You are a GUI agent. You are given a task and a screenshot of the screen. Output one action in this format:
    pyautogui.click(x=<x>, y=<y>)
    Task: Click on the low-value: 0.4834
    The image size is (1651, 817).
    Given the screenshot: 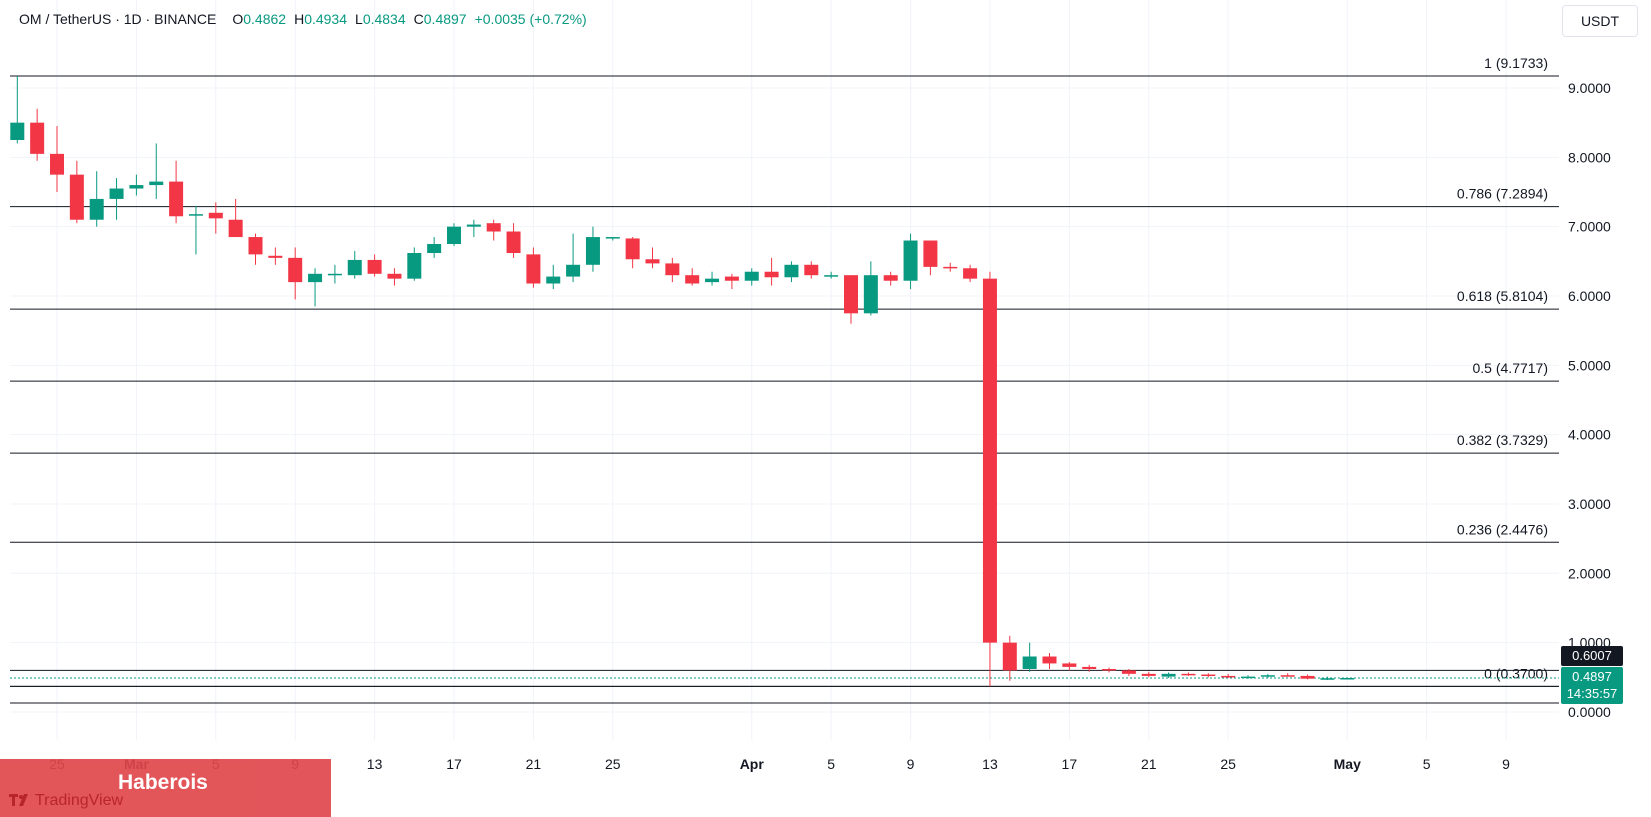 What is the action you would take?
    pyautogui.click(x=384, y=19)
    